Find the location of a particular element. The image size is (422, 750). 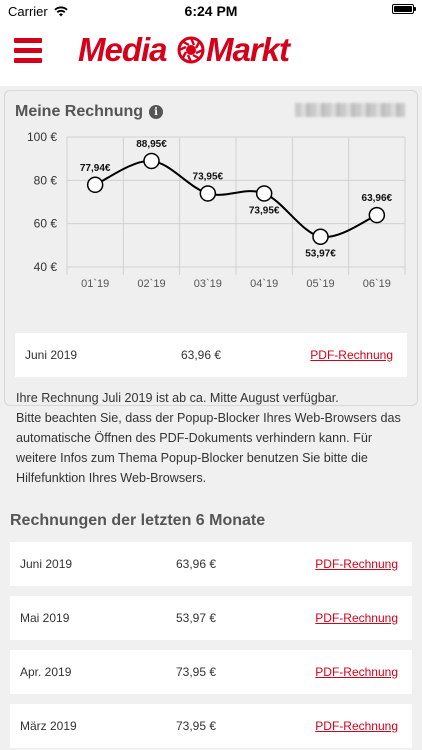

history-row: Apr. 2019 73,95 € PDF-Rechnung is located at coordinates (211, 672).